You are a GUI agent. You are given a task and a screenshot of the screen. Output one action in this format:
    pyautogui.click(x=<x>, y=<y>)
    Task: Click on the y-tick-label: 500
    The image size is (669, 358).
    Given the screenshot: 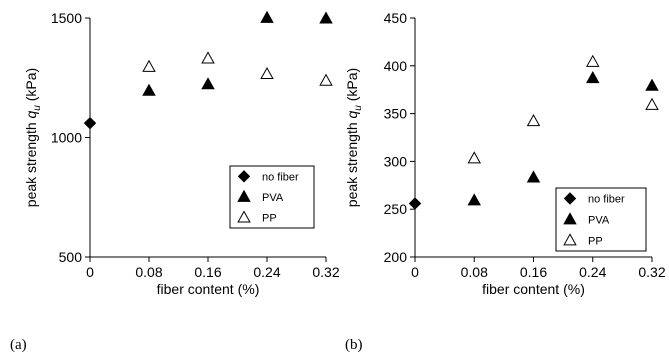 What is the action you would take?
    pyautogui.click(x=71, y=257)
    